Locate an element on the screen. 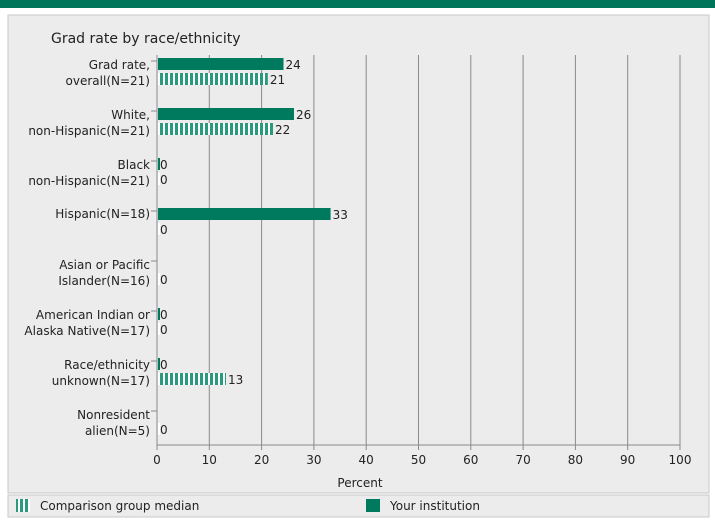 The width and height of the screenshot is (715, 522). x-tick-label: 70 is located at coordinates (522, 460).